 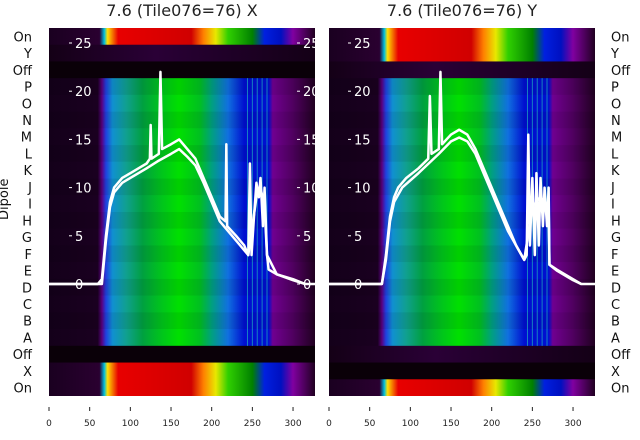 What do you see at coordinates (615, 338) in the screenshot?
I see `row-label: A` at bounding box center [615, 338].